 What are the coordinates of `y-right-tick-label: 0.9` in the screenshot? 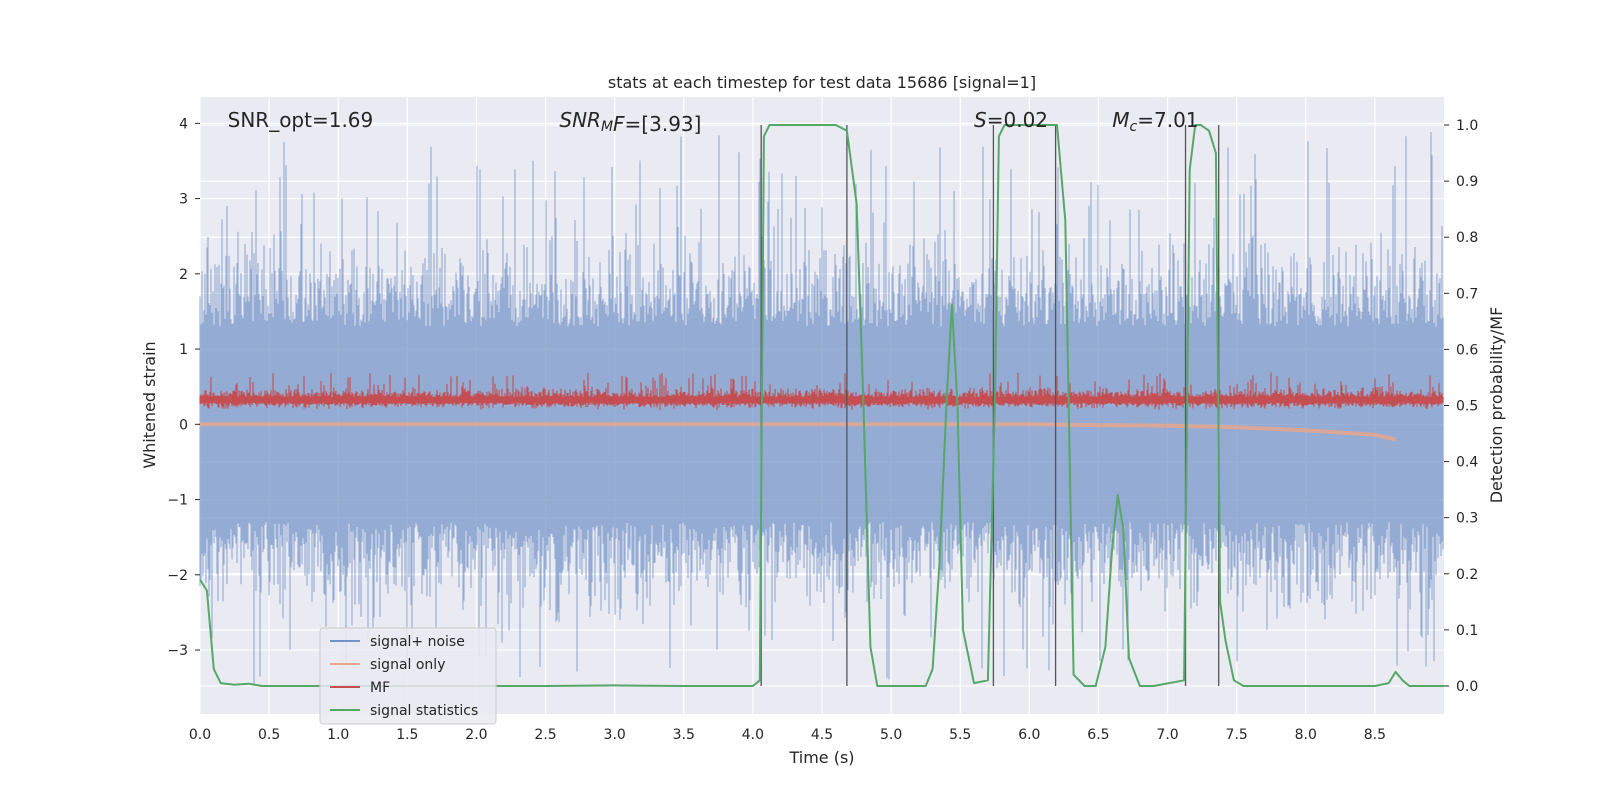 It's located at (1467, 182).